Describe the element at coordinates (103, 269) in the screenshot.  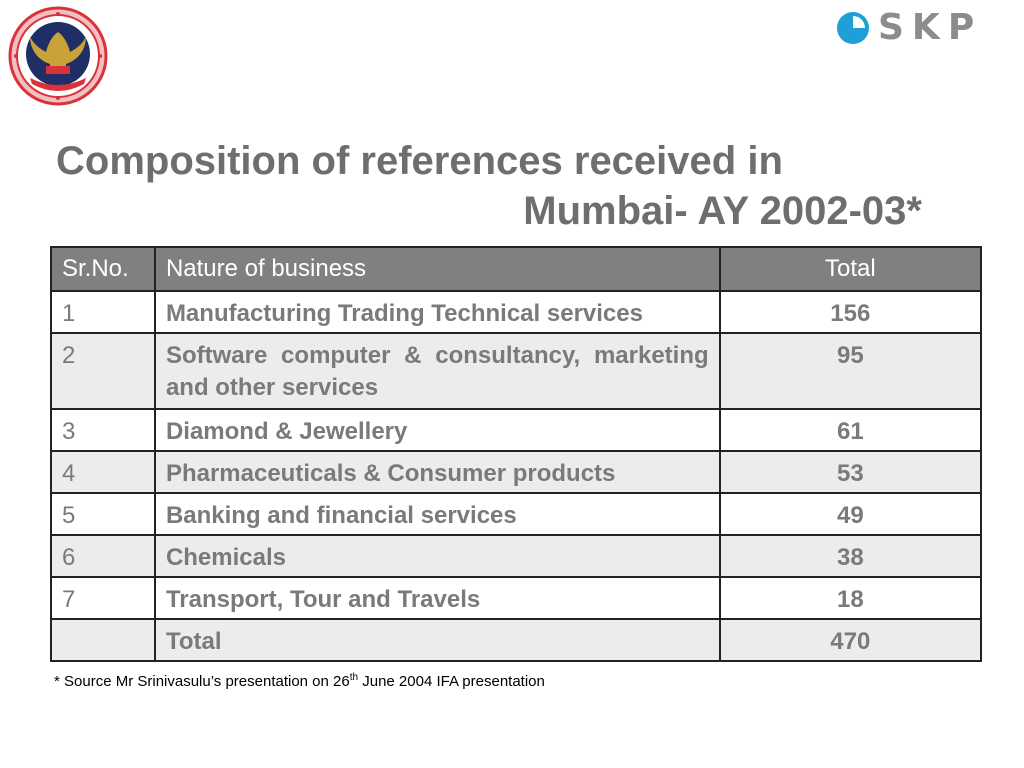
I see `header-sr-no: Sr.No.` at that location.